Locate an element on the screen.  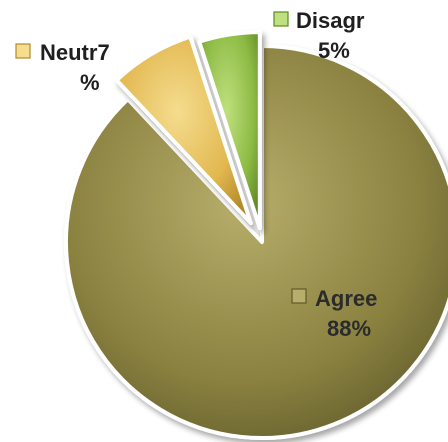
data-label-neutr: Neutr7% is located at coordinates (75, 67).